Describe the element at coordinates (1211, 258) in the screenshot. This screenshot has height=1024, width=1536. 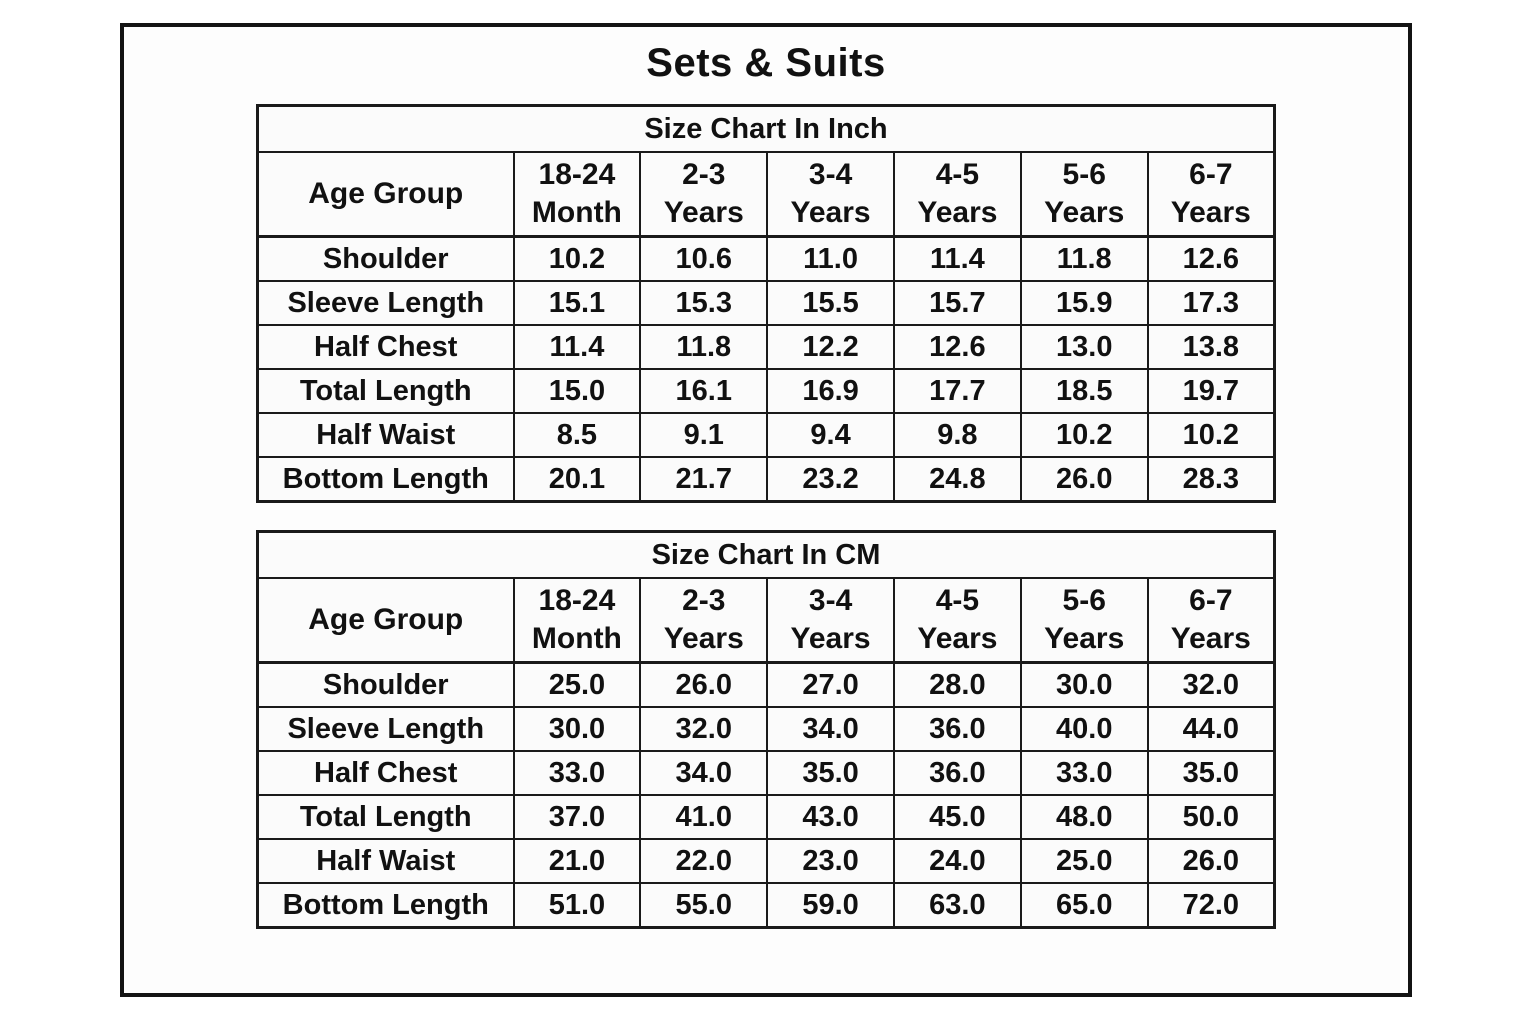
I see `value-cell: 12.6` at that location.